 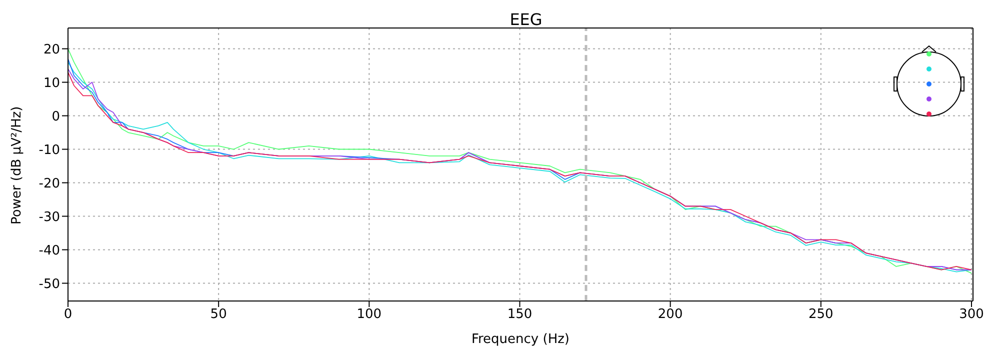 What do you see at coordinates (519, 314) in the screenshot?
I see `x-tick-label: 150` at bounding box center [519, 314].